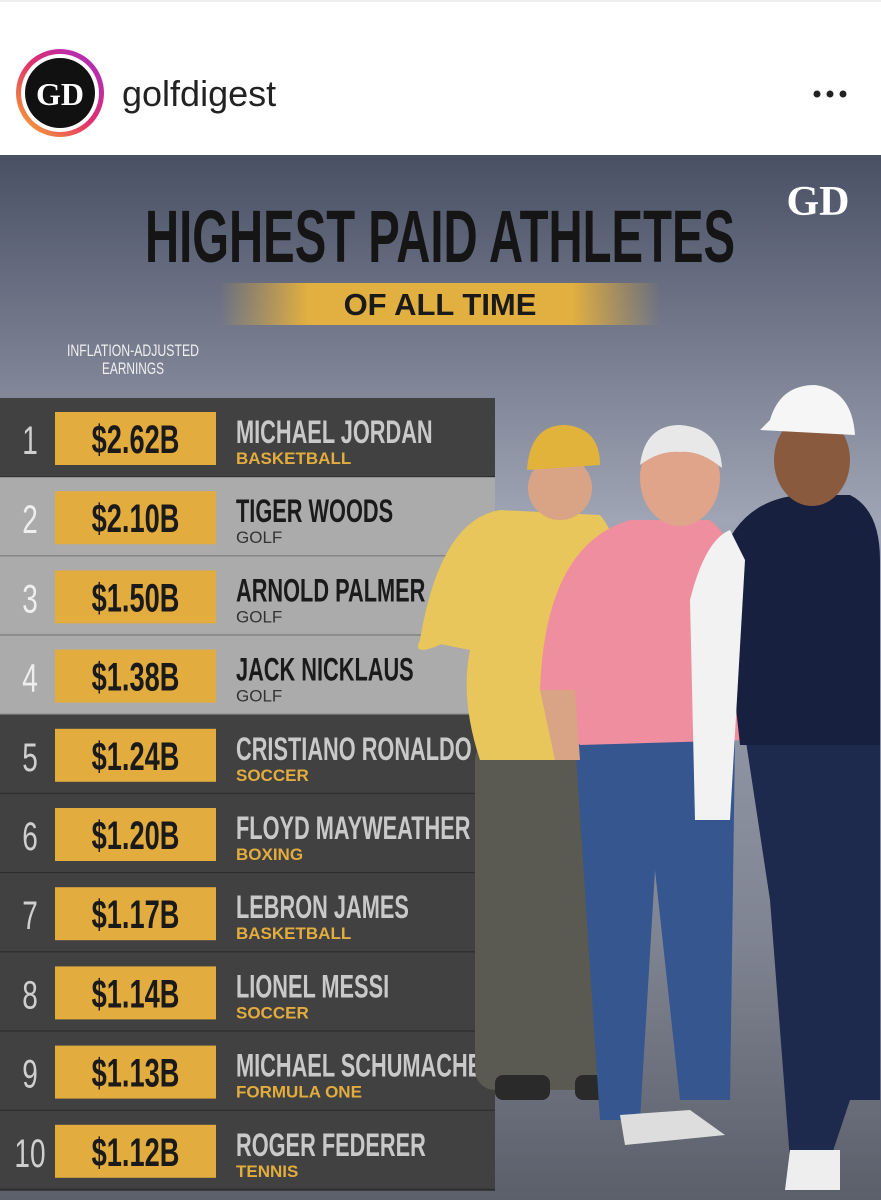  Describe the element at coordinates (30, 600) in the screenshot. I see `rank: 3` at that location.